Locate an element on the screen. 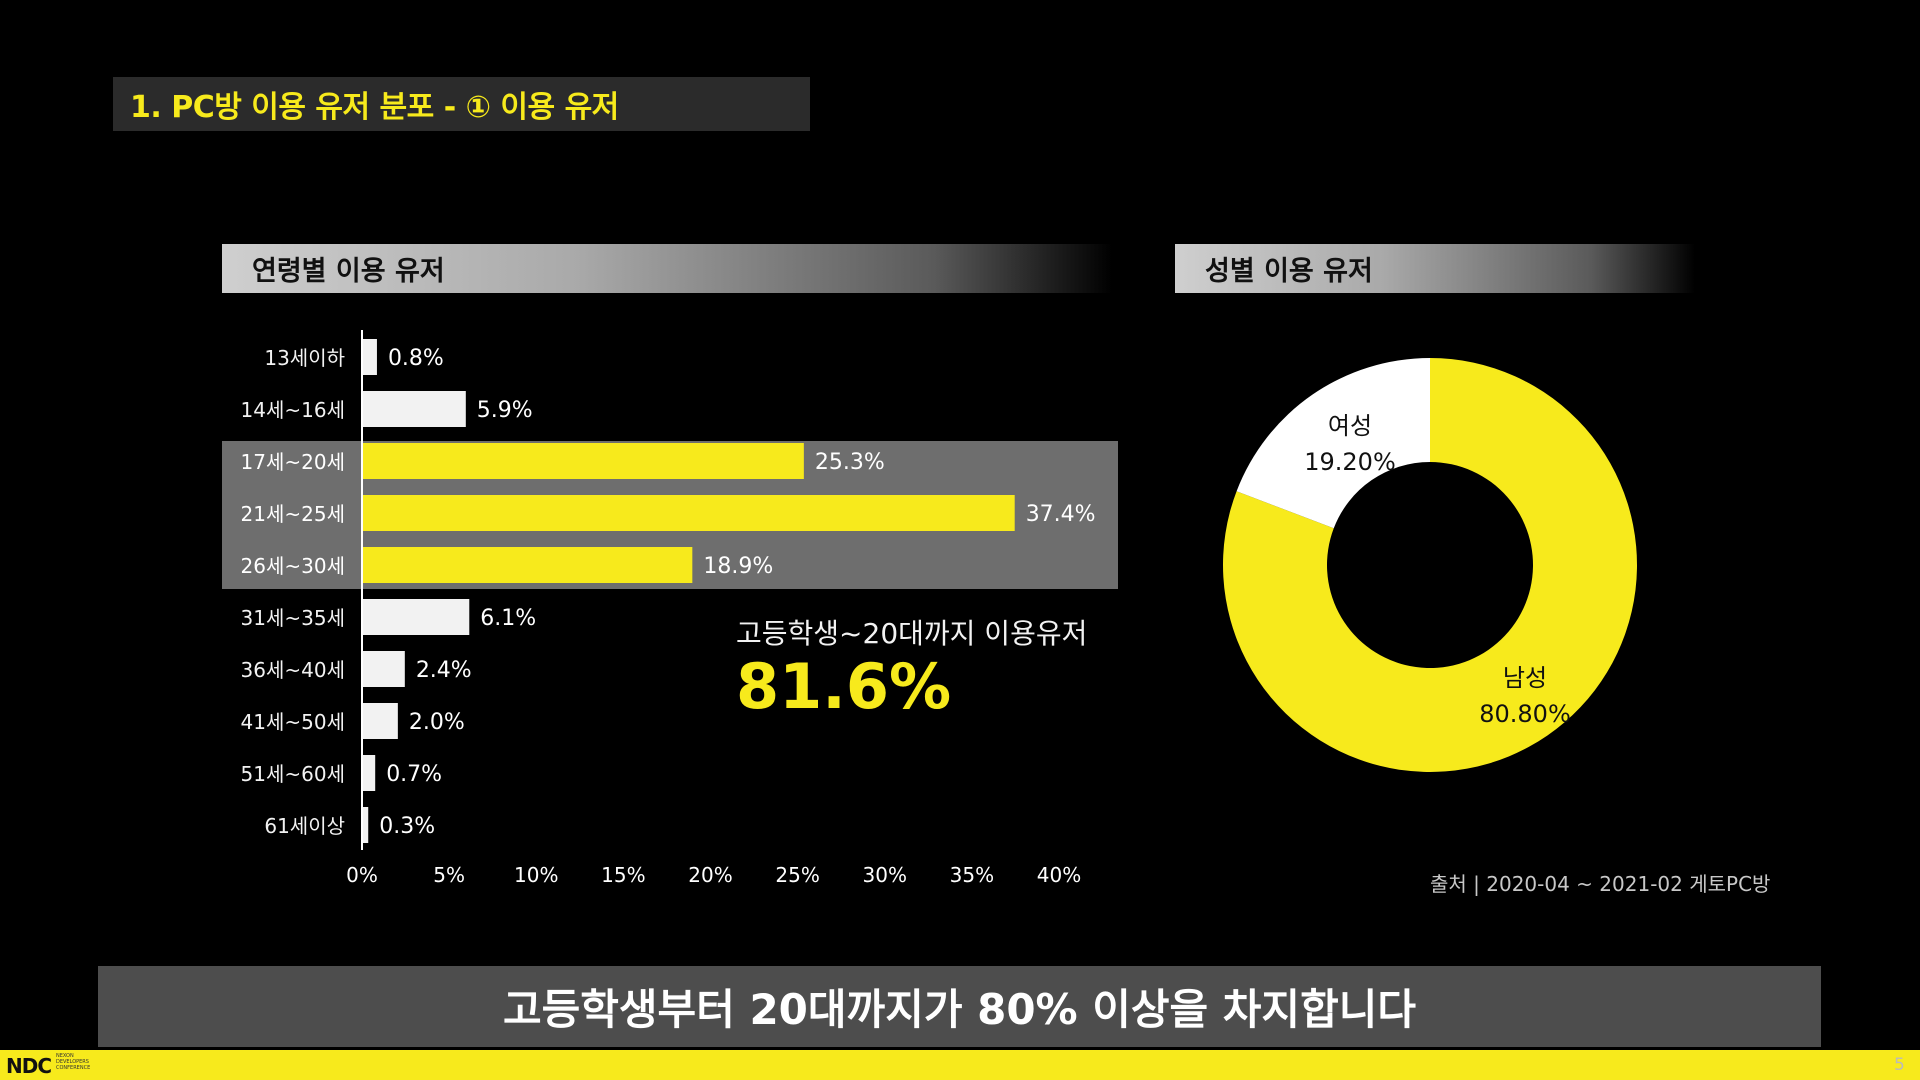 Image resolution: width=1920 pixels, height=1080 pixels. bar-value-label: 18.9% is located at coordinates (738, 566).